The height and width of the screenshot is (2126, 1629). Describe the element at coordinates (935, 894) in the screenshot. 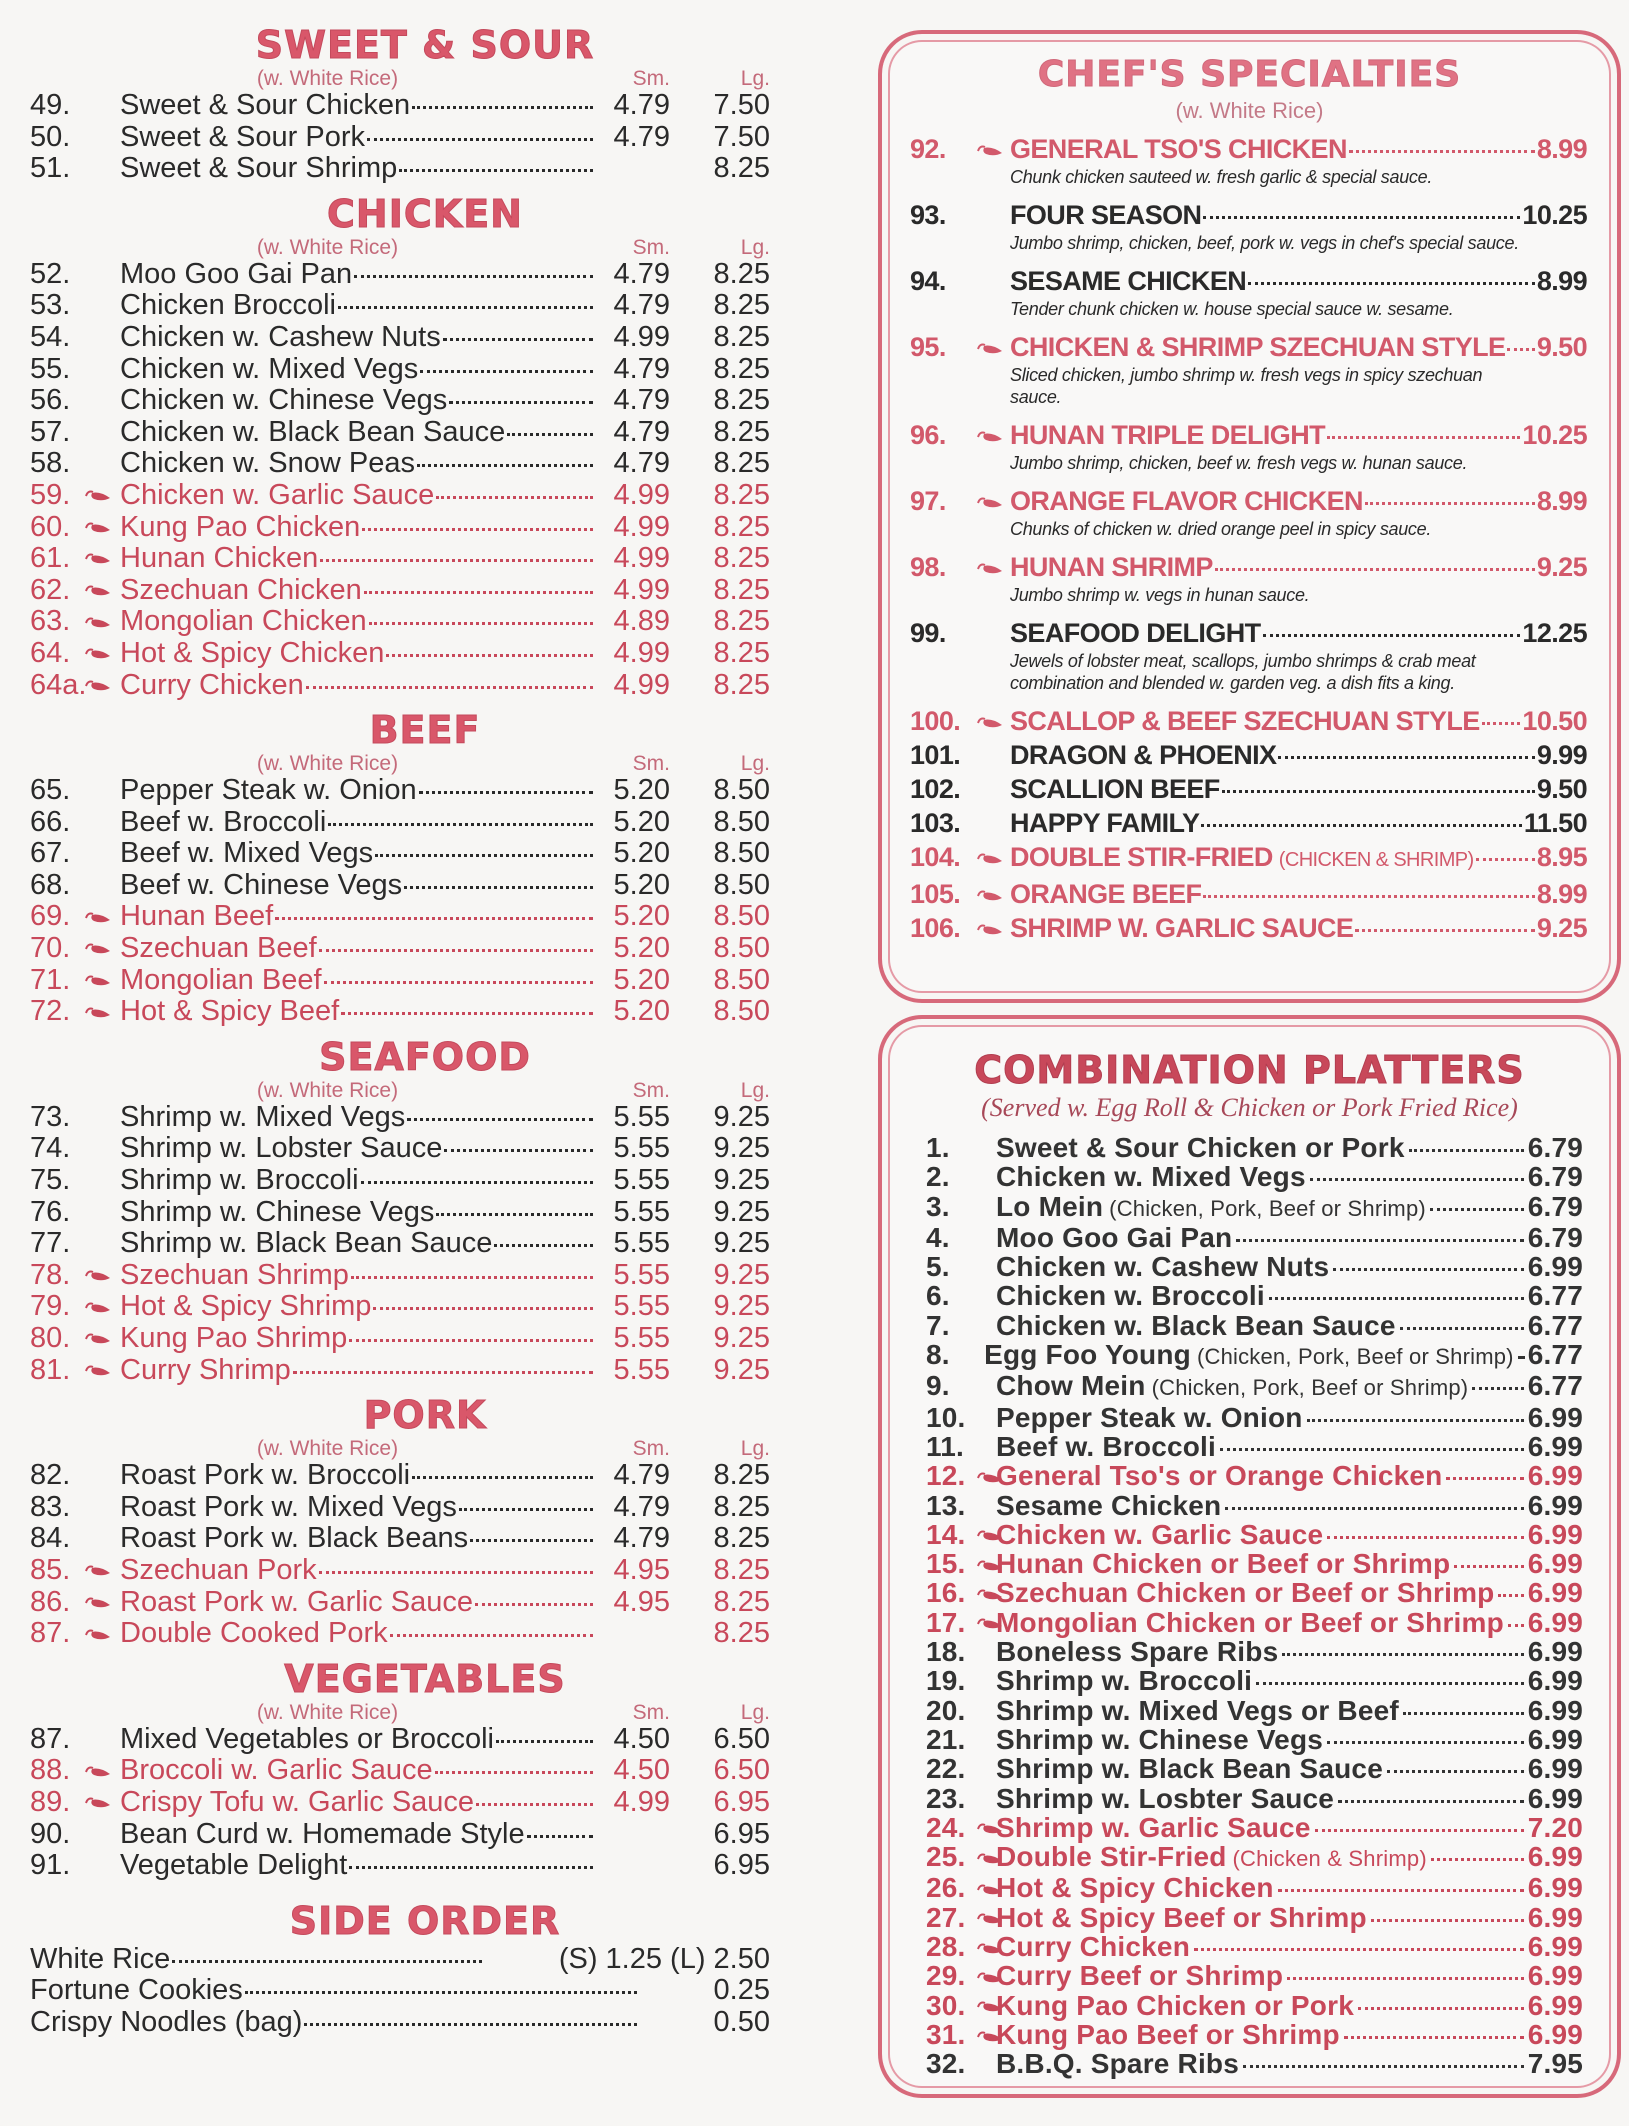

I see `item-number: 105.` at that location.